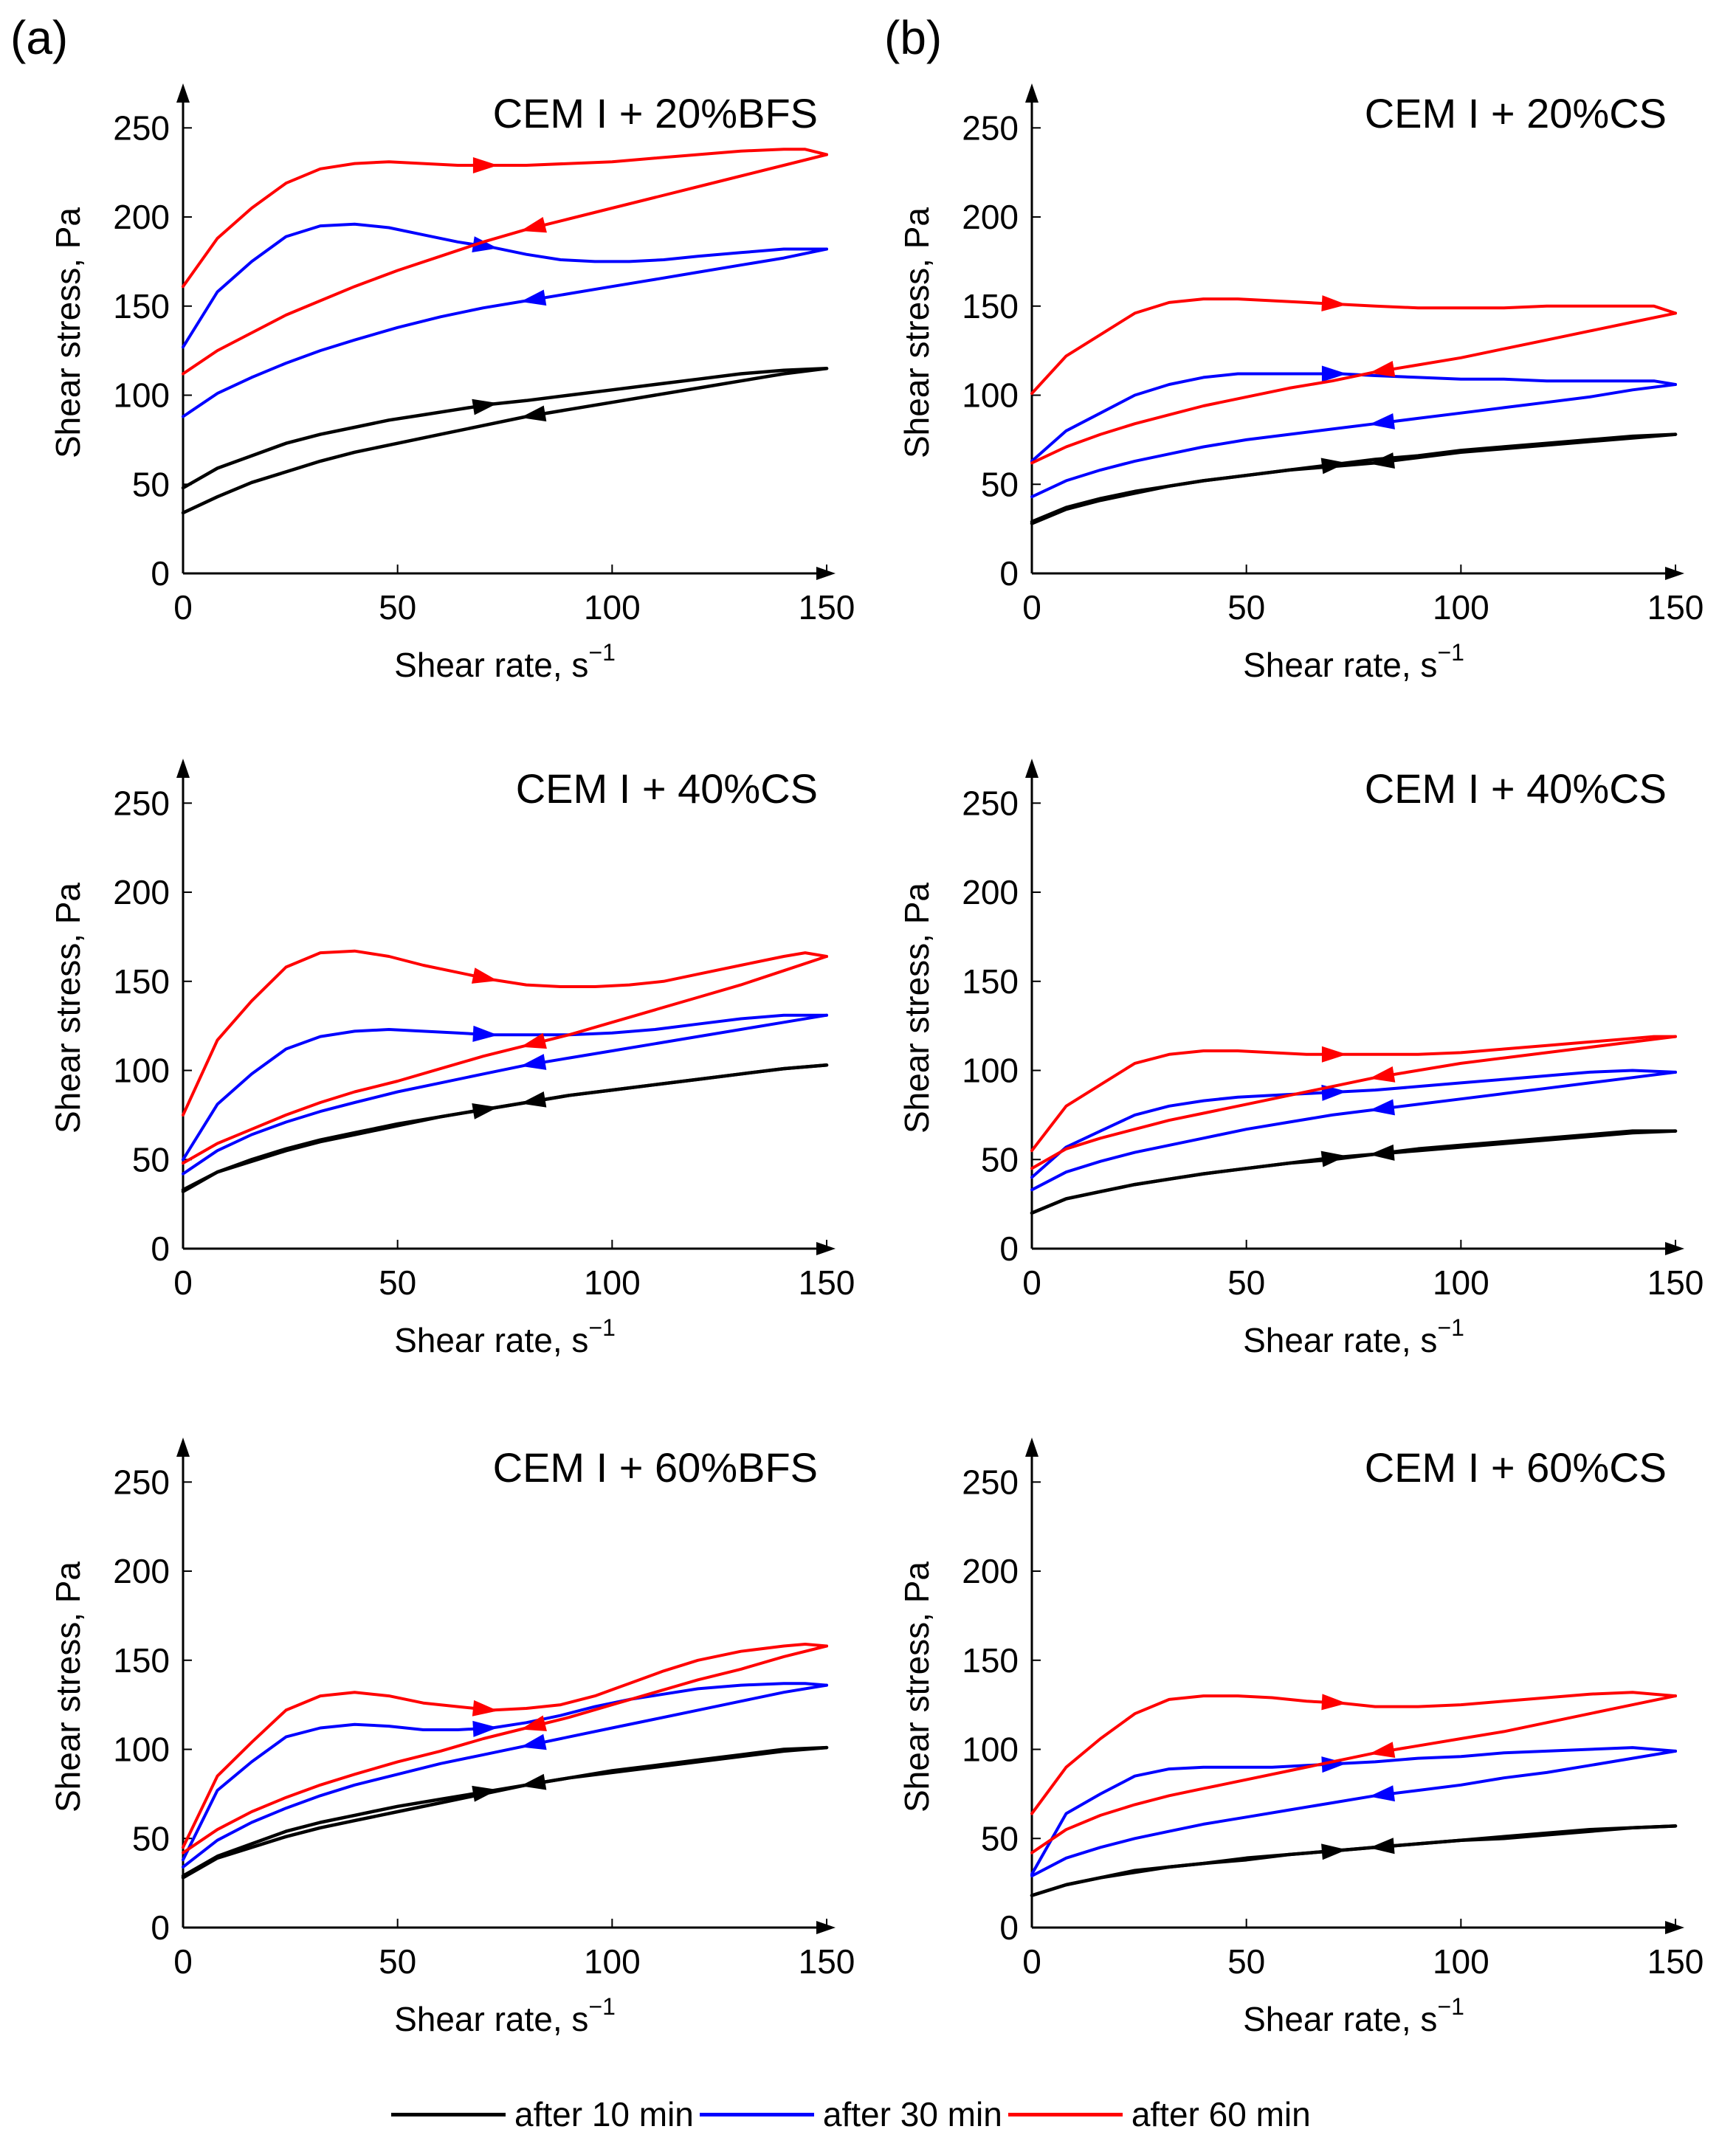 This screenshot has width=1736, height=2146. What do you see at coordinates (854, 2114) in the screenshot?
I see `legend: after 10 min after 30 min after 60 min` at bounding box center [854, 2114].